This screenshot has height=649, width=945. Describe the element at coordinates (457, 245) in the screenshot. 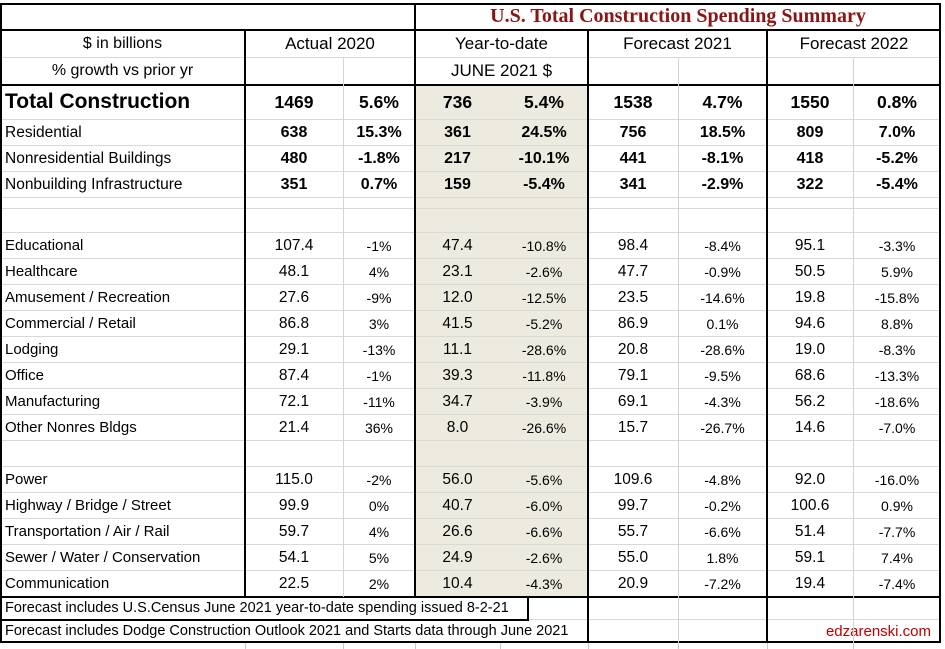

I see `cell-ytd-value: 47.4` at that location.